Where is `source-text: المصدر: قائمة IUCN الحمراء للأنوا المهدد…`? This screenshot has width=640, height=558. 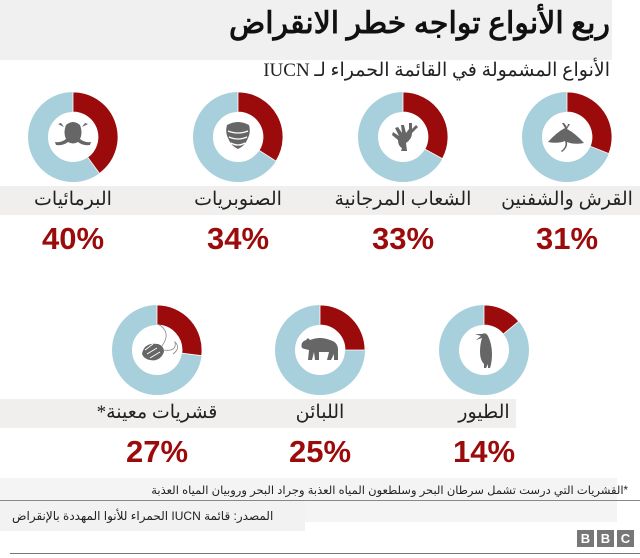 source-text: المصدر: قائمة IUCN الحمراء للأنوا المهدد… is located at coordinates (143, 516).